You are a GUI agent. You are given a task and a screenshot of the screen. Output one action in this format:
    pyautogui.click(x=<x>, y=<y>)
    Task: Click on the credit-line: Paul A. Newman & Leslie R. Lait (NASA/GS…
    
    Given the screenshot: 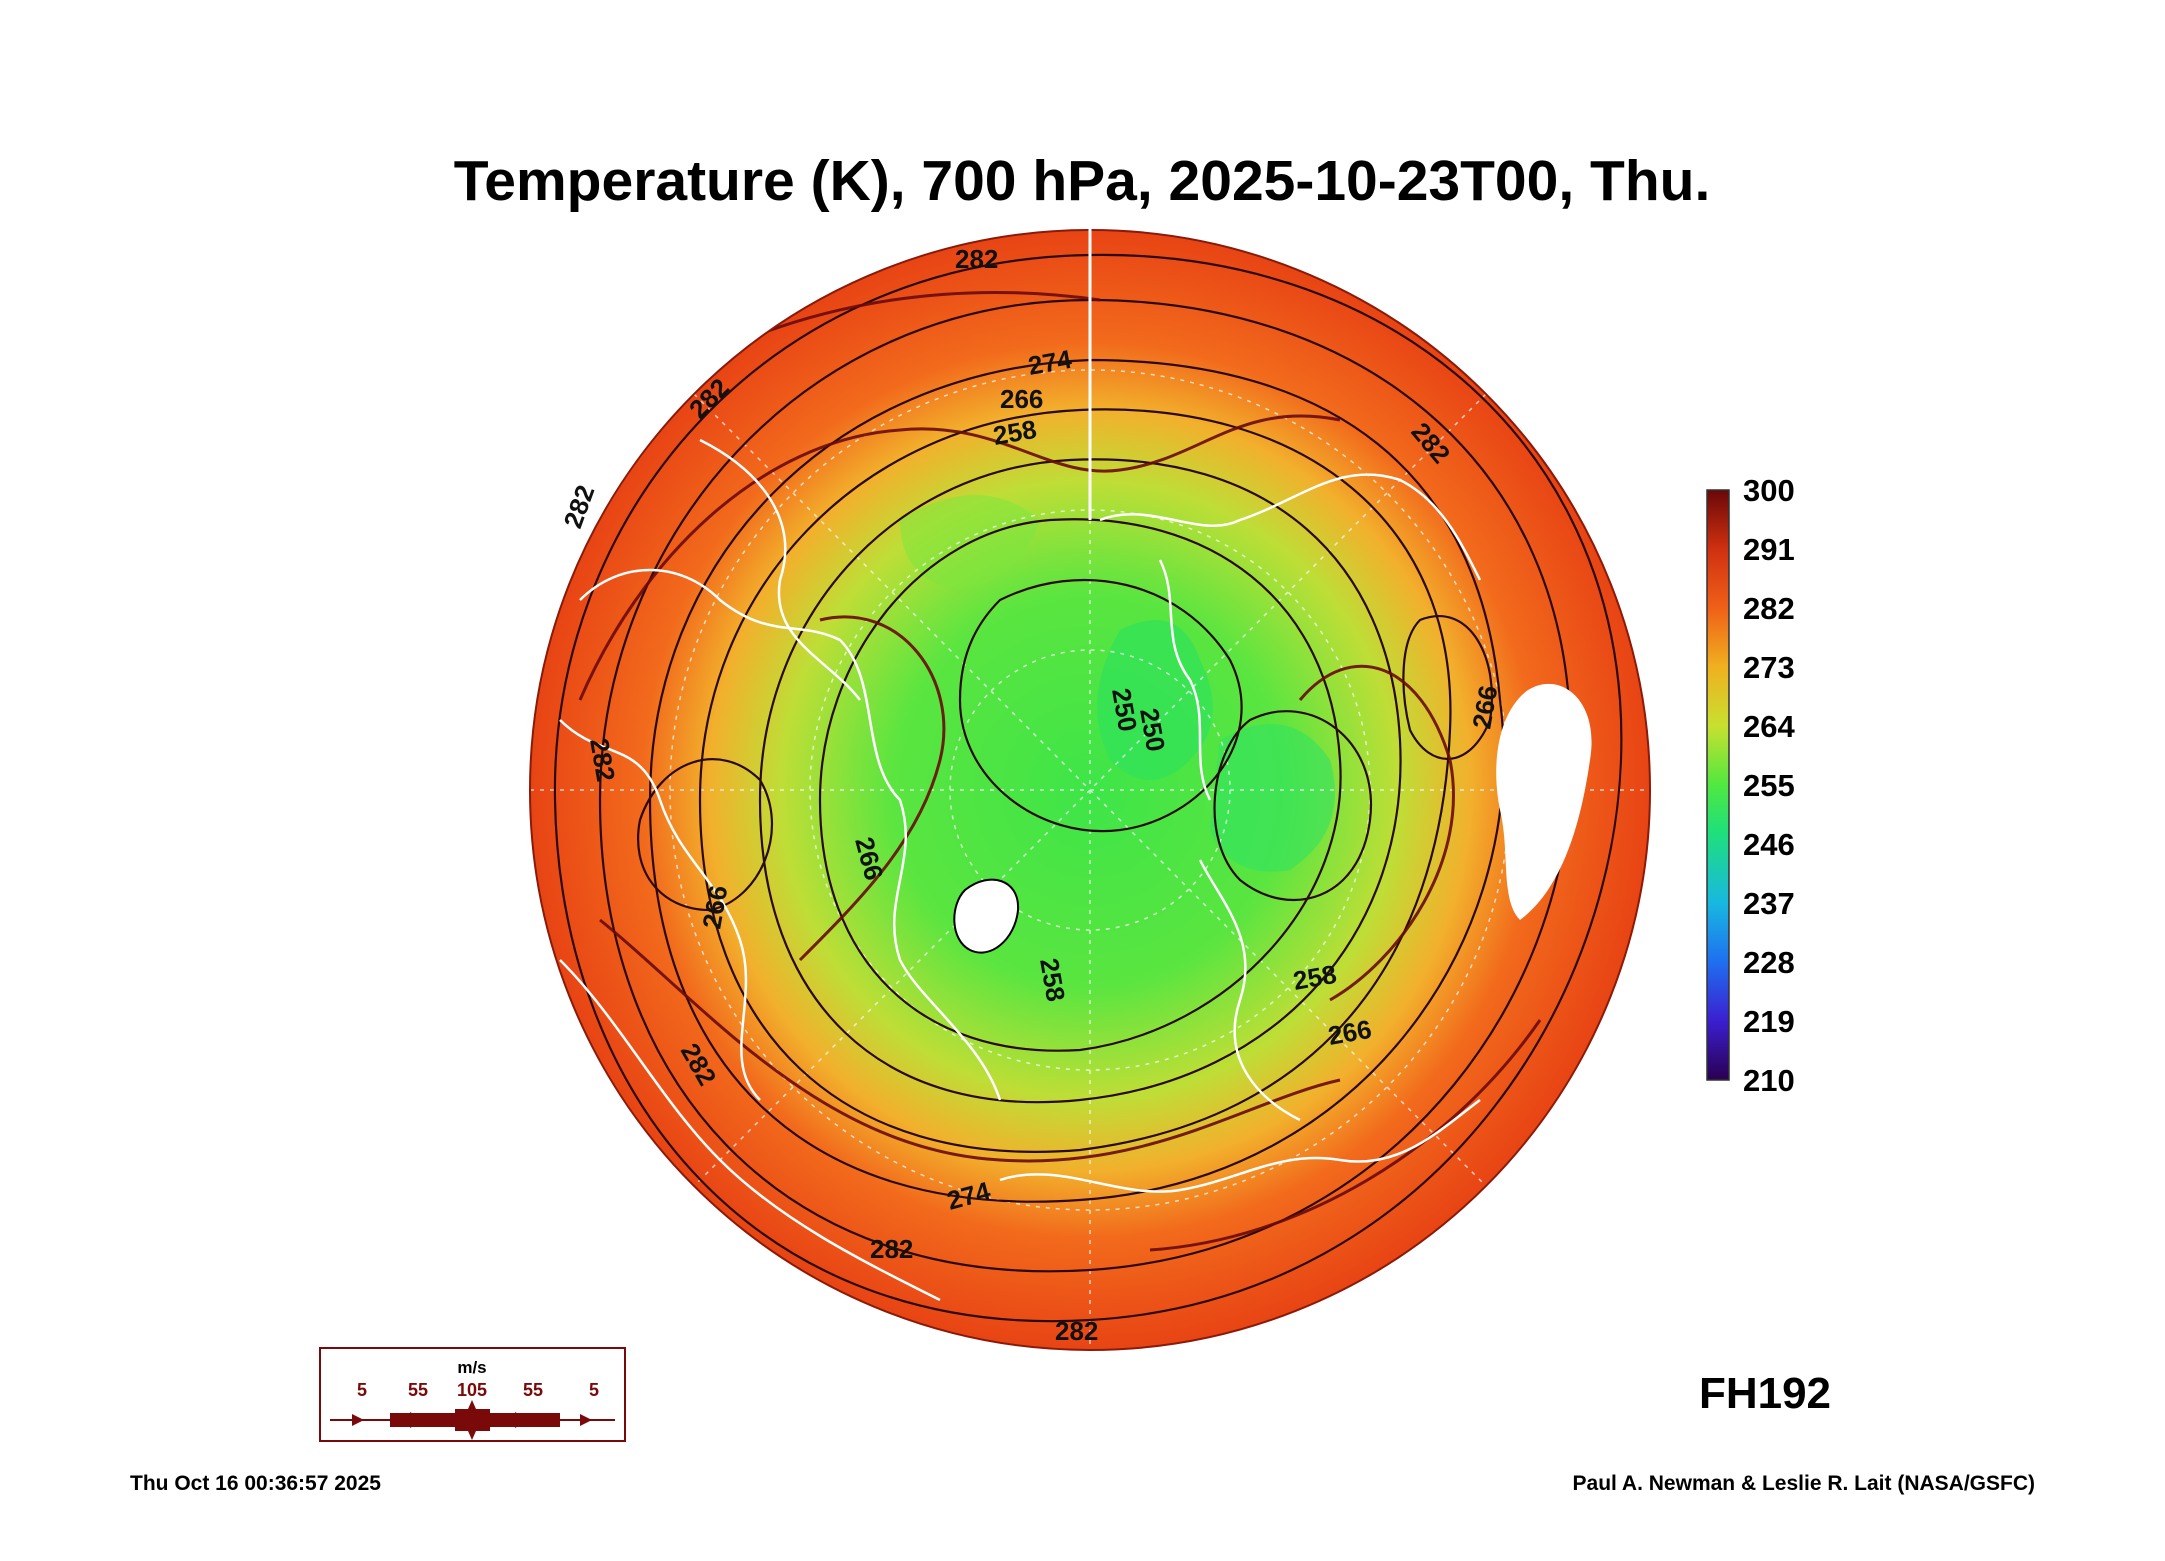 What is the action you would take?
    pyautogui.click(x=1804, y=1483)
    